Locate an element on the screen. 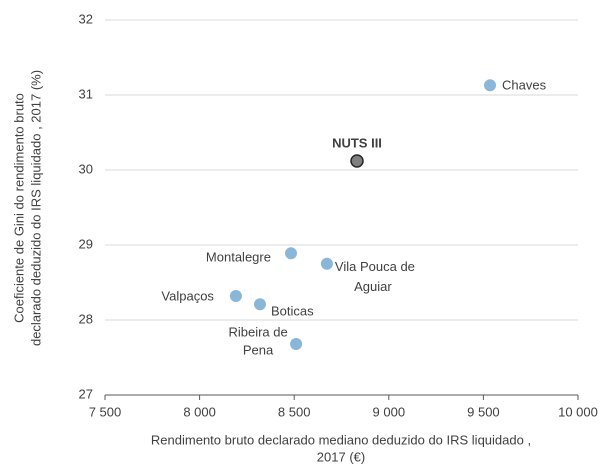  y-axis-label: Coeficiente de Gini do rendimento bruto is located at coordinates (18, 208).